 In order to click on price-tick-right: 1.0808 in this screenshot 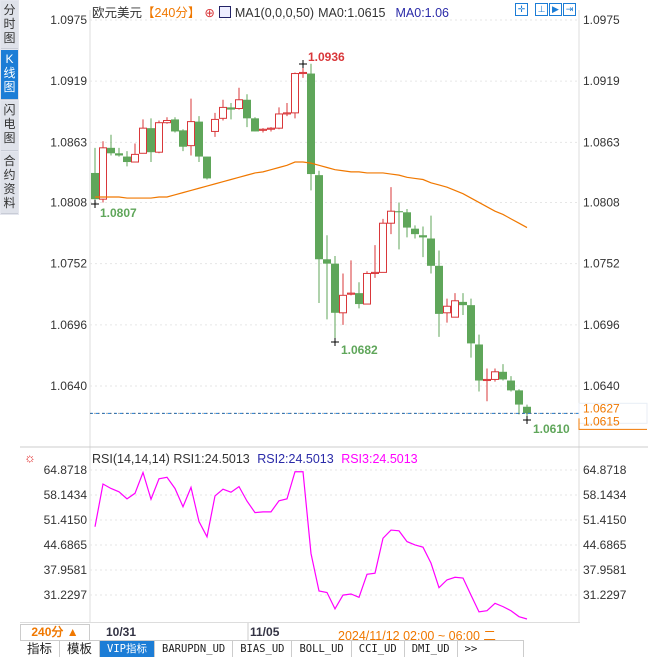, I will do `click(601, 202)`.